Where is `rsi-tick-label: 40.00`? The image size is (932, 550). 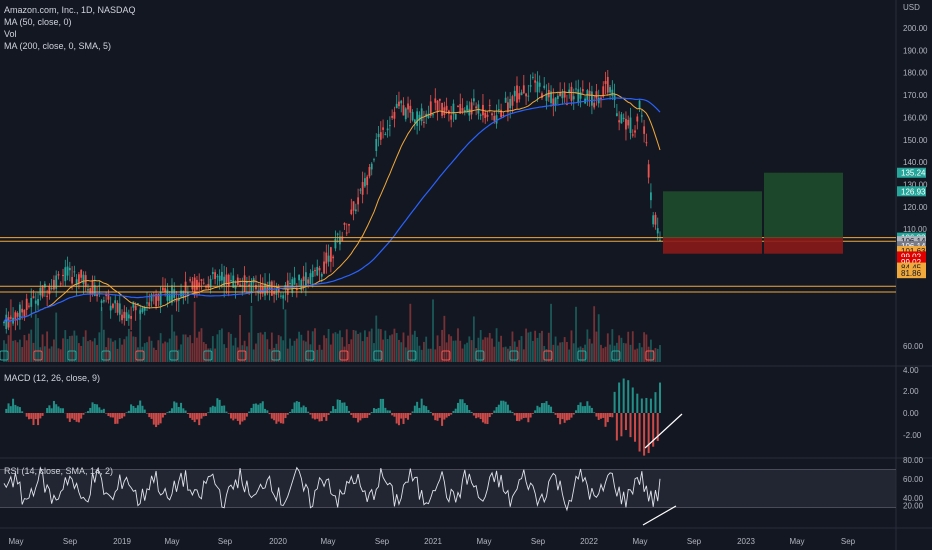
rsi-tick-label: 40.00 is located at coordinates (913, 498).